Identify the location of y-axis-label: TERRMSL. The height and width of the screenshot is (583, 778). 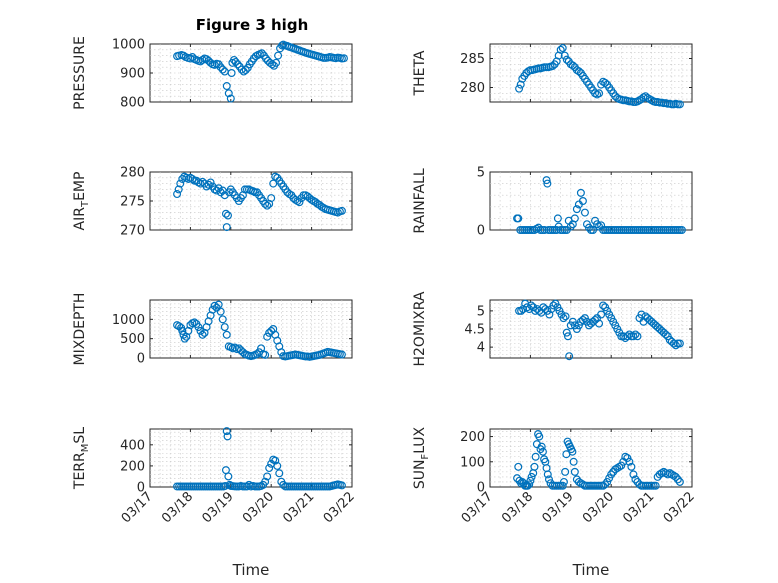
(81, 458).